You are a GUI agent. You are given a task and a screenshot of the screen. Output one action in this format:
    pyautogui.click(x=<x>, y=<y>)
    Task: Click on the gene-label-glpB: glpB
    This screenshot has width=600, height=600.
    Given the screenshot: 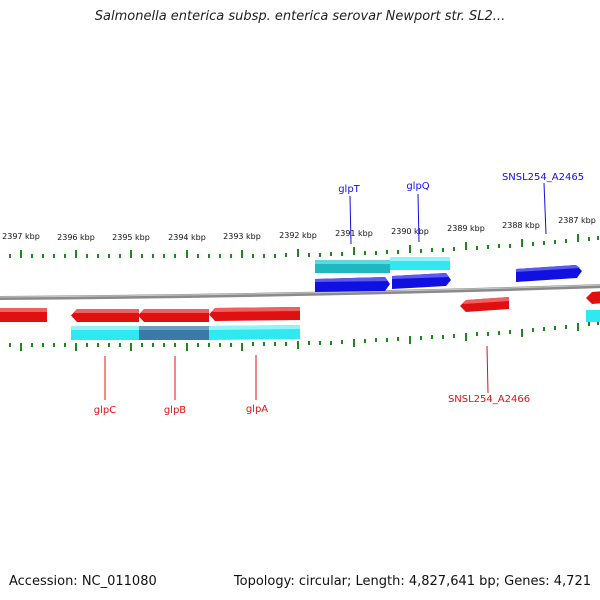 What is the action you would take?
    pyautogui.click(x=175, y=410)
    